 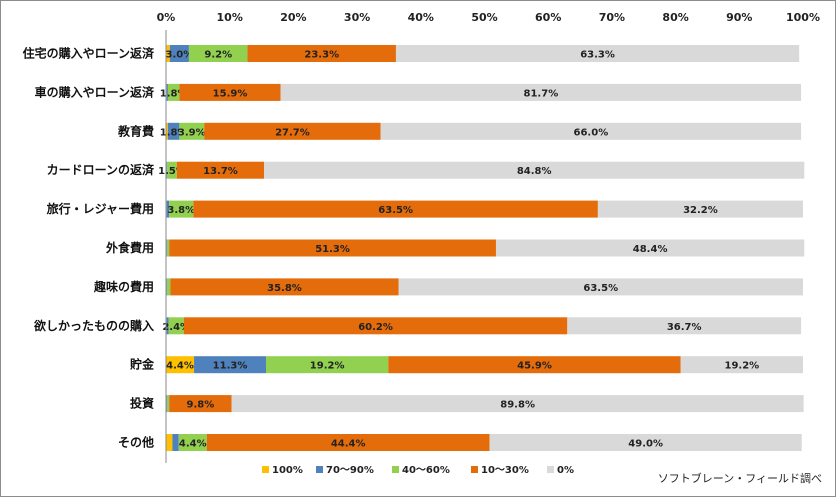 What do you see at coordinates (180, 55) in the screenshot?
I see `data-label: 3.0%` at bounding box center [180, 55].